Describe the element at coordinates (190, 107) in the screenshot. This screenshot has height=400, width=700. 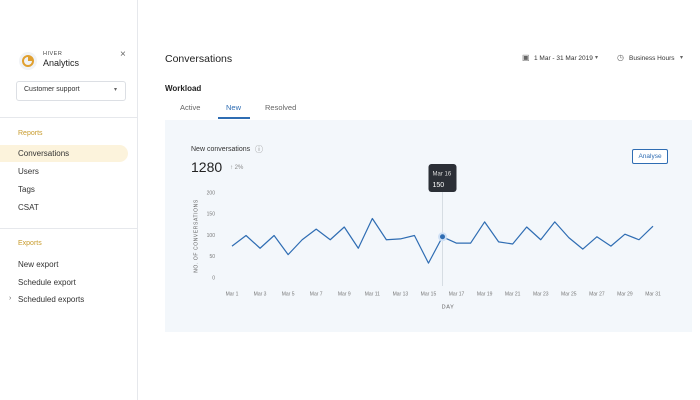
I see `tab: Active` at that location.